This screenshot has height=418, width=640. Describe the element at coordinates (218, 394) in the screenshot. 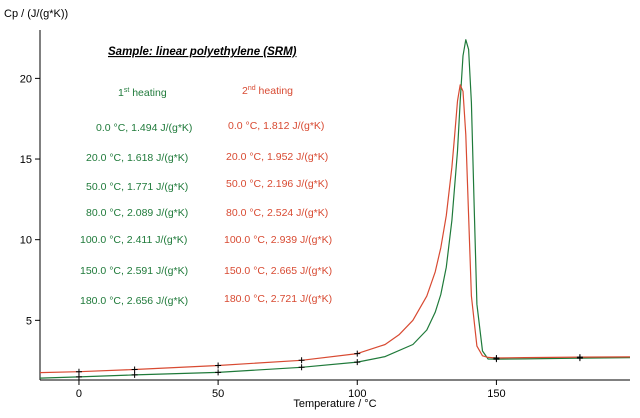

I see `x-tick-label: 50` at that location.